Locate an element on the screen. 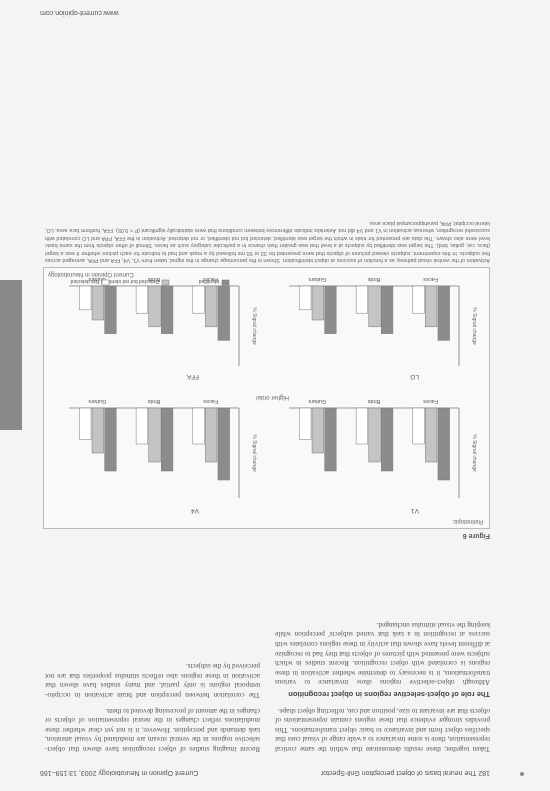  legend-label: Identified is located at coordinates (208, 281).